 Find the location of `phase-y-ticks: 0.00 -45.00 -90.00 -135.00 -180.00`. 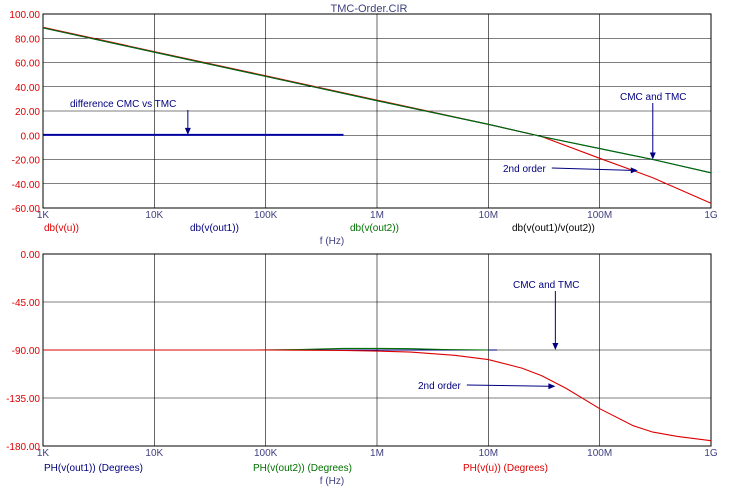

phase-y-ticks: 0.00 -45.00 -90.00 -135.00 -180.00 is located at coordinates (23, 351).